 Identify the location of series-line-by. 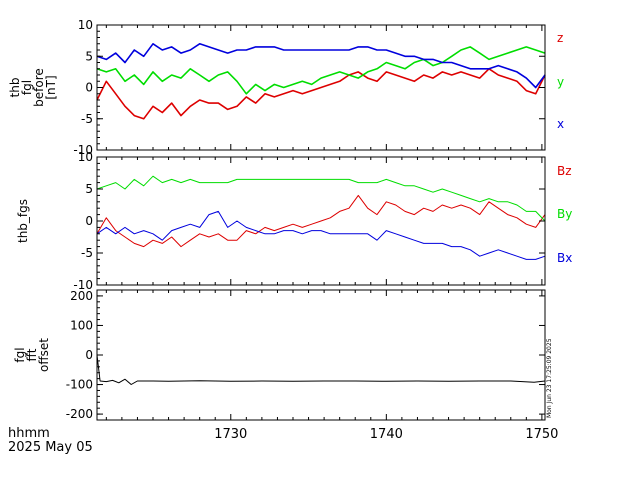
(321, 198).